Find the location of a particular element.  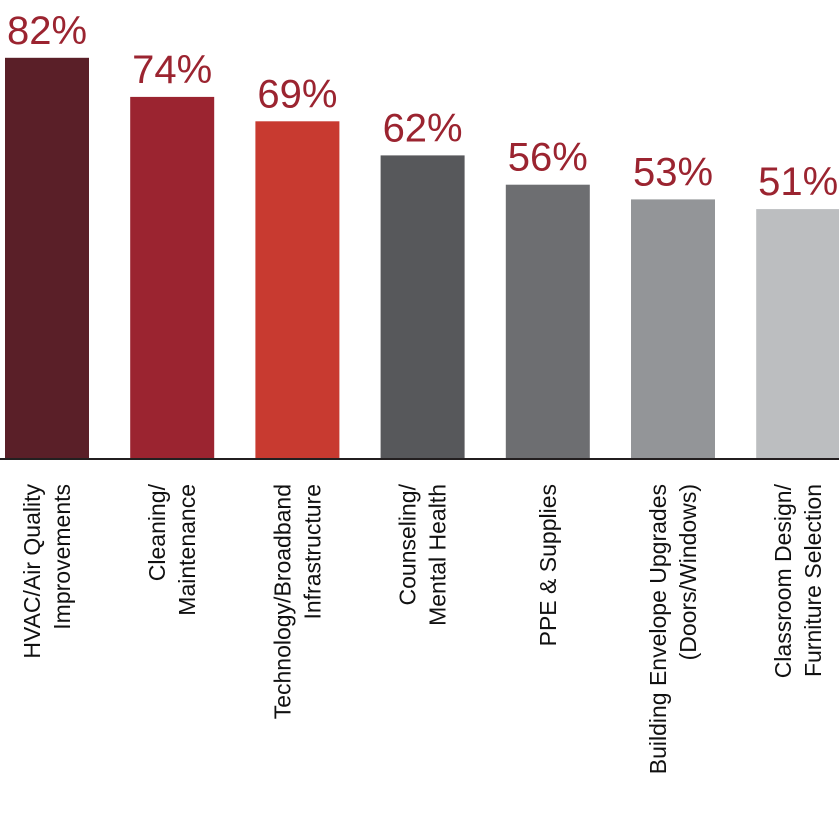

category-label-5: PPE & Supplies is located at coordinates (548, 565).